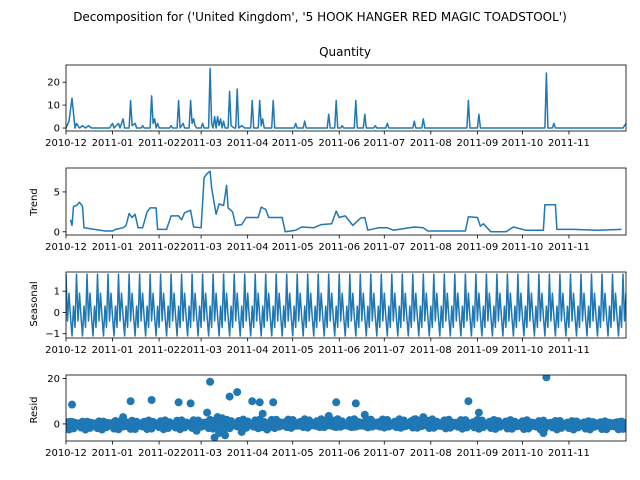  I want to click on seasonal-xtick-label: 2011-05, so click(293, 350).